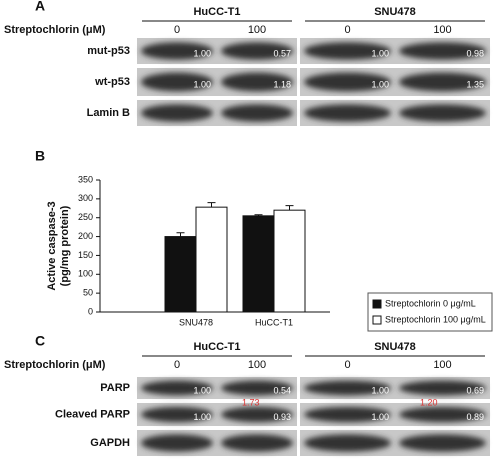  I want to click on fold-value: 0.69, so click(475, 390).